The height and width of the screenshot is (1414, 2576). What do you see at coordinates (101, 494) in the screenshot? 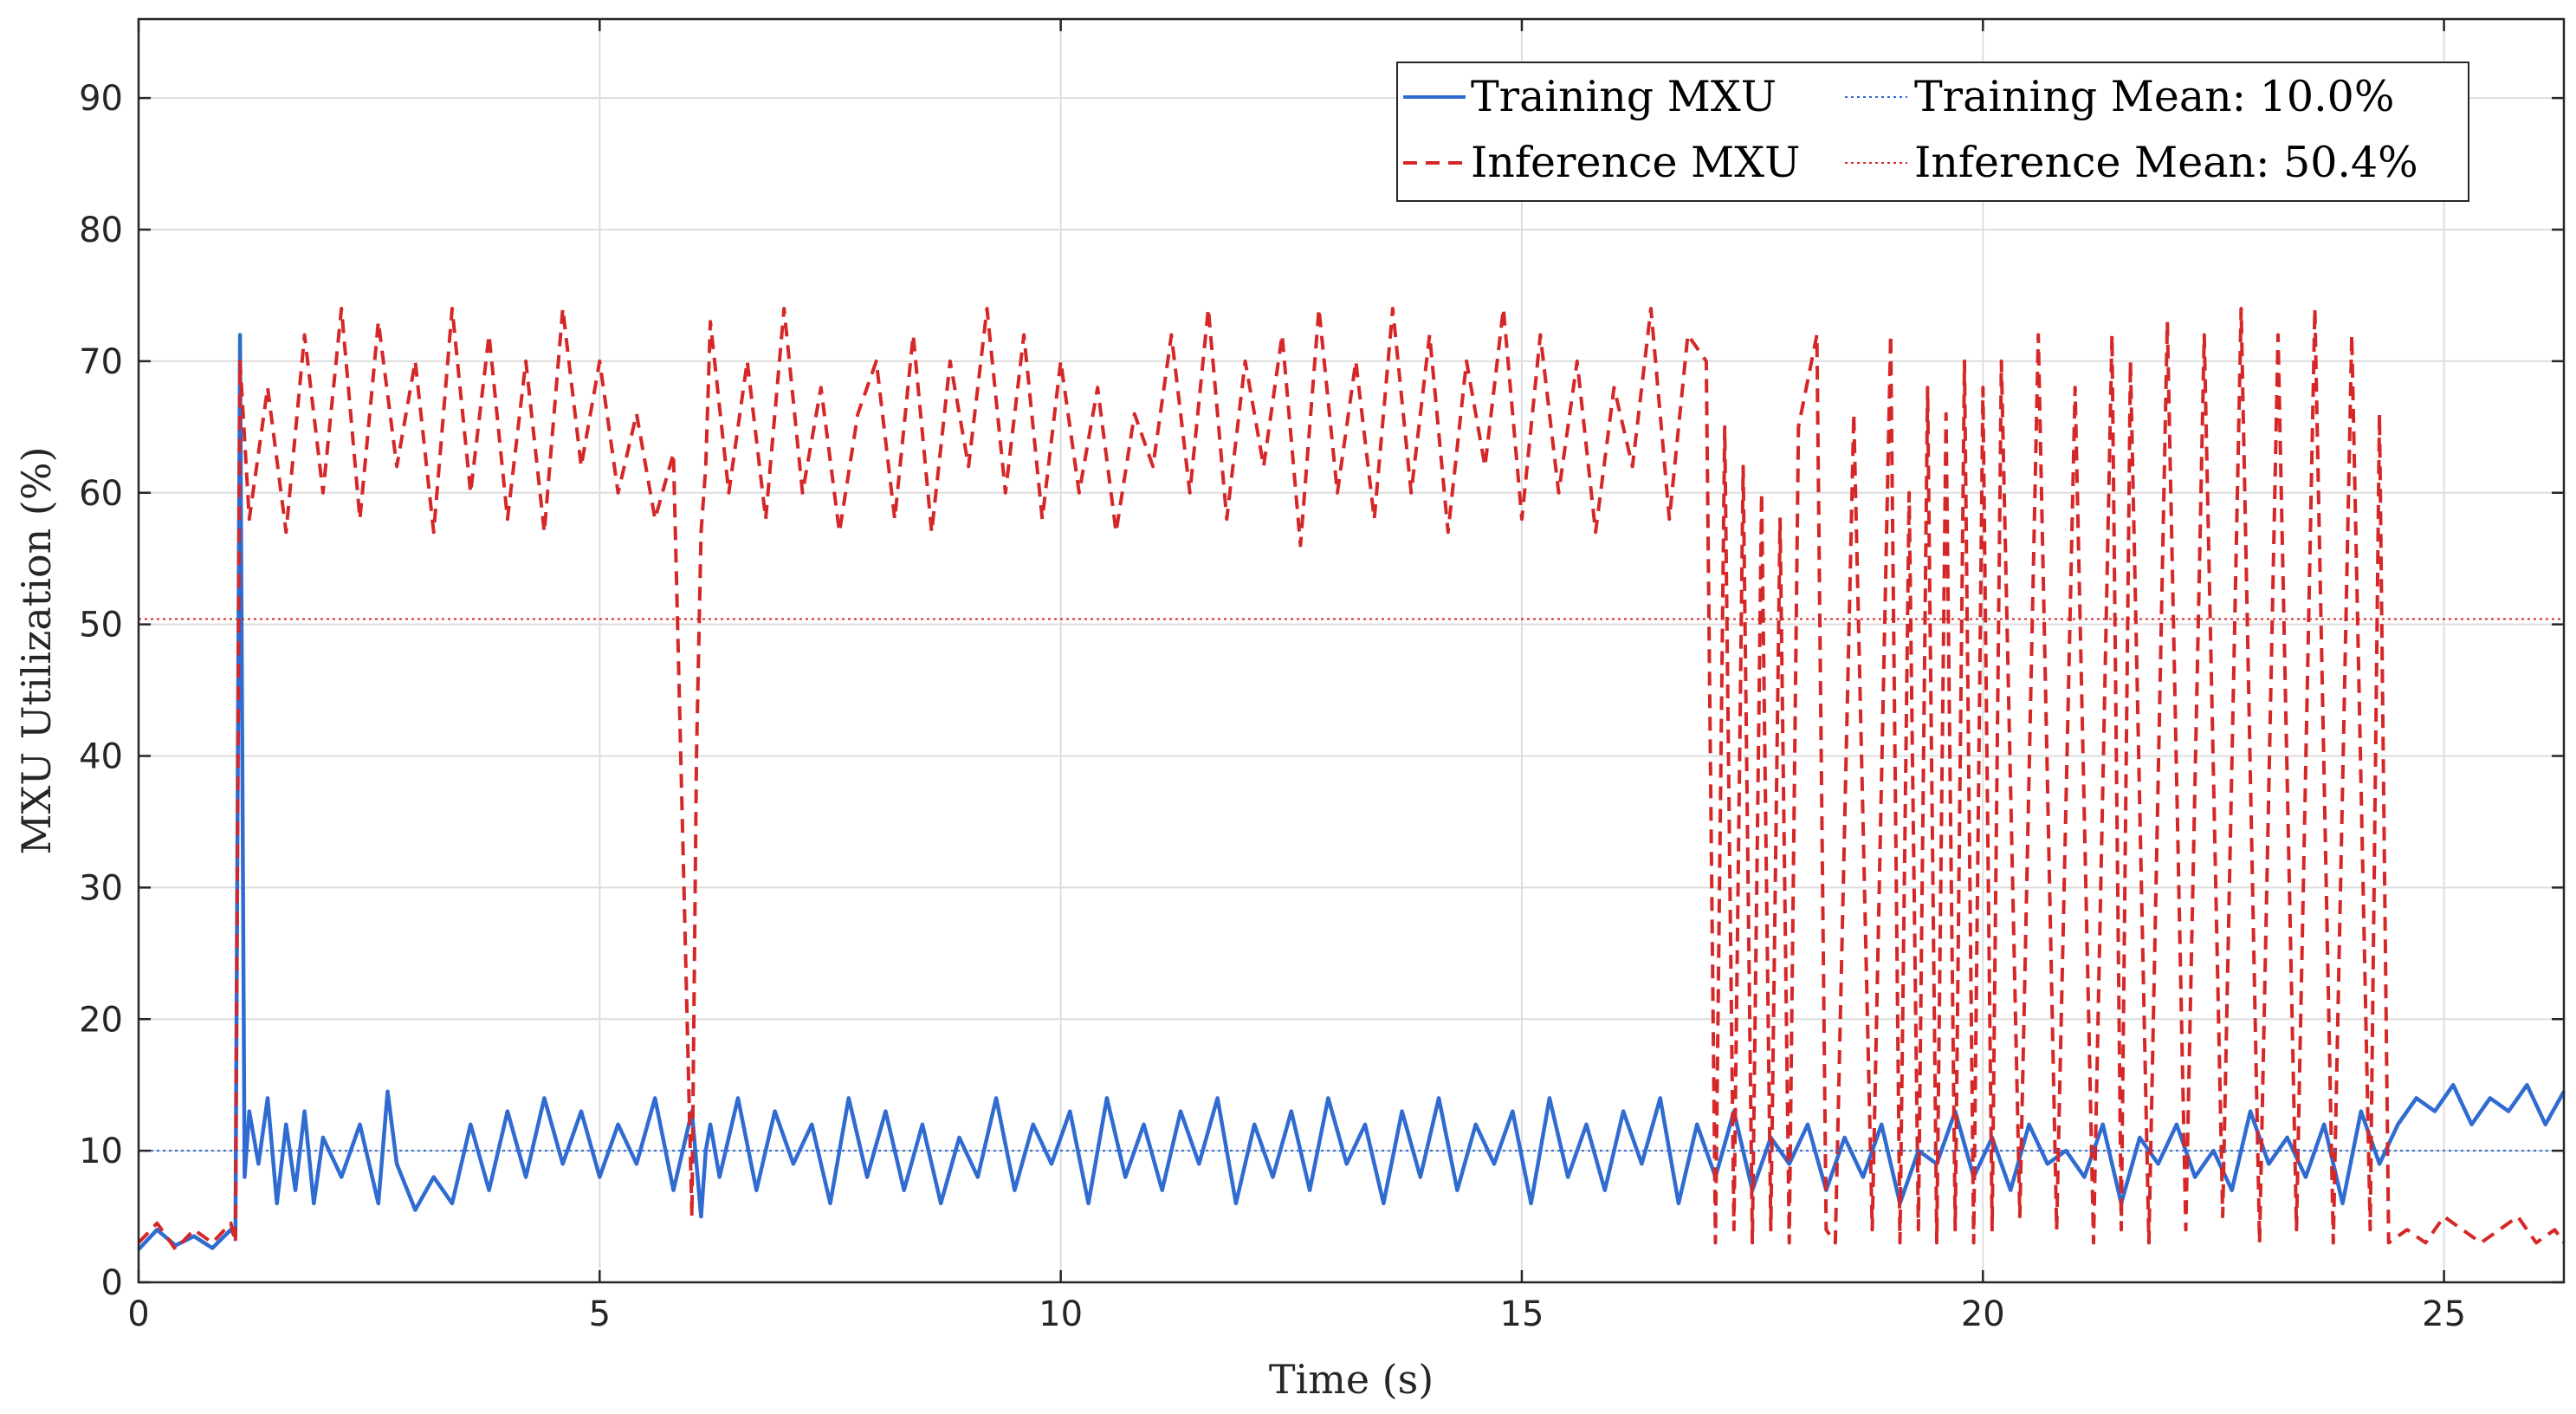
I see `y-tick-label: 60` at bounding box center [101, 494].